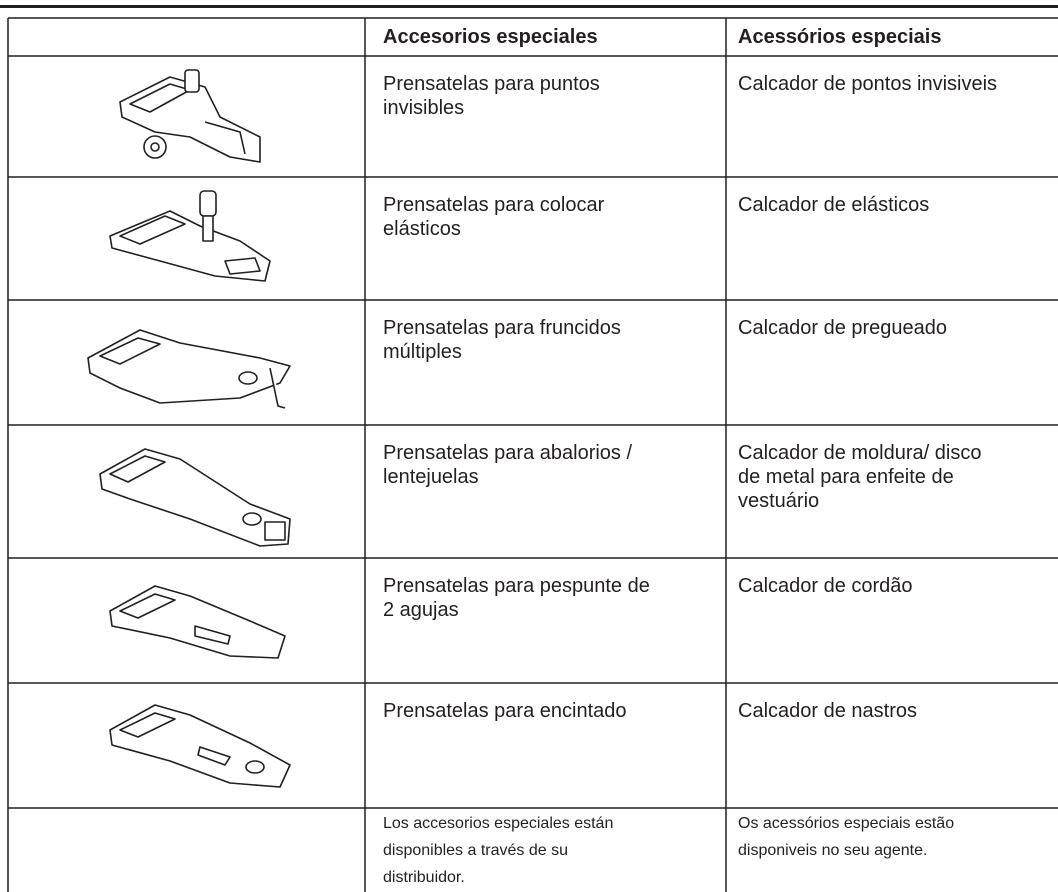 This screenshot has width=1058, height=892. What do you see at coordinates (550, 465) in the screenshot?
I see `spanish-text: Prensatelas para abalorios / lentejuelas` at bounding box center [550, 465].